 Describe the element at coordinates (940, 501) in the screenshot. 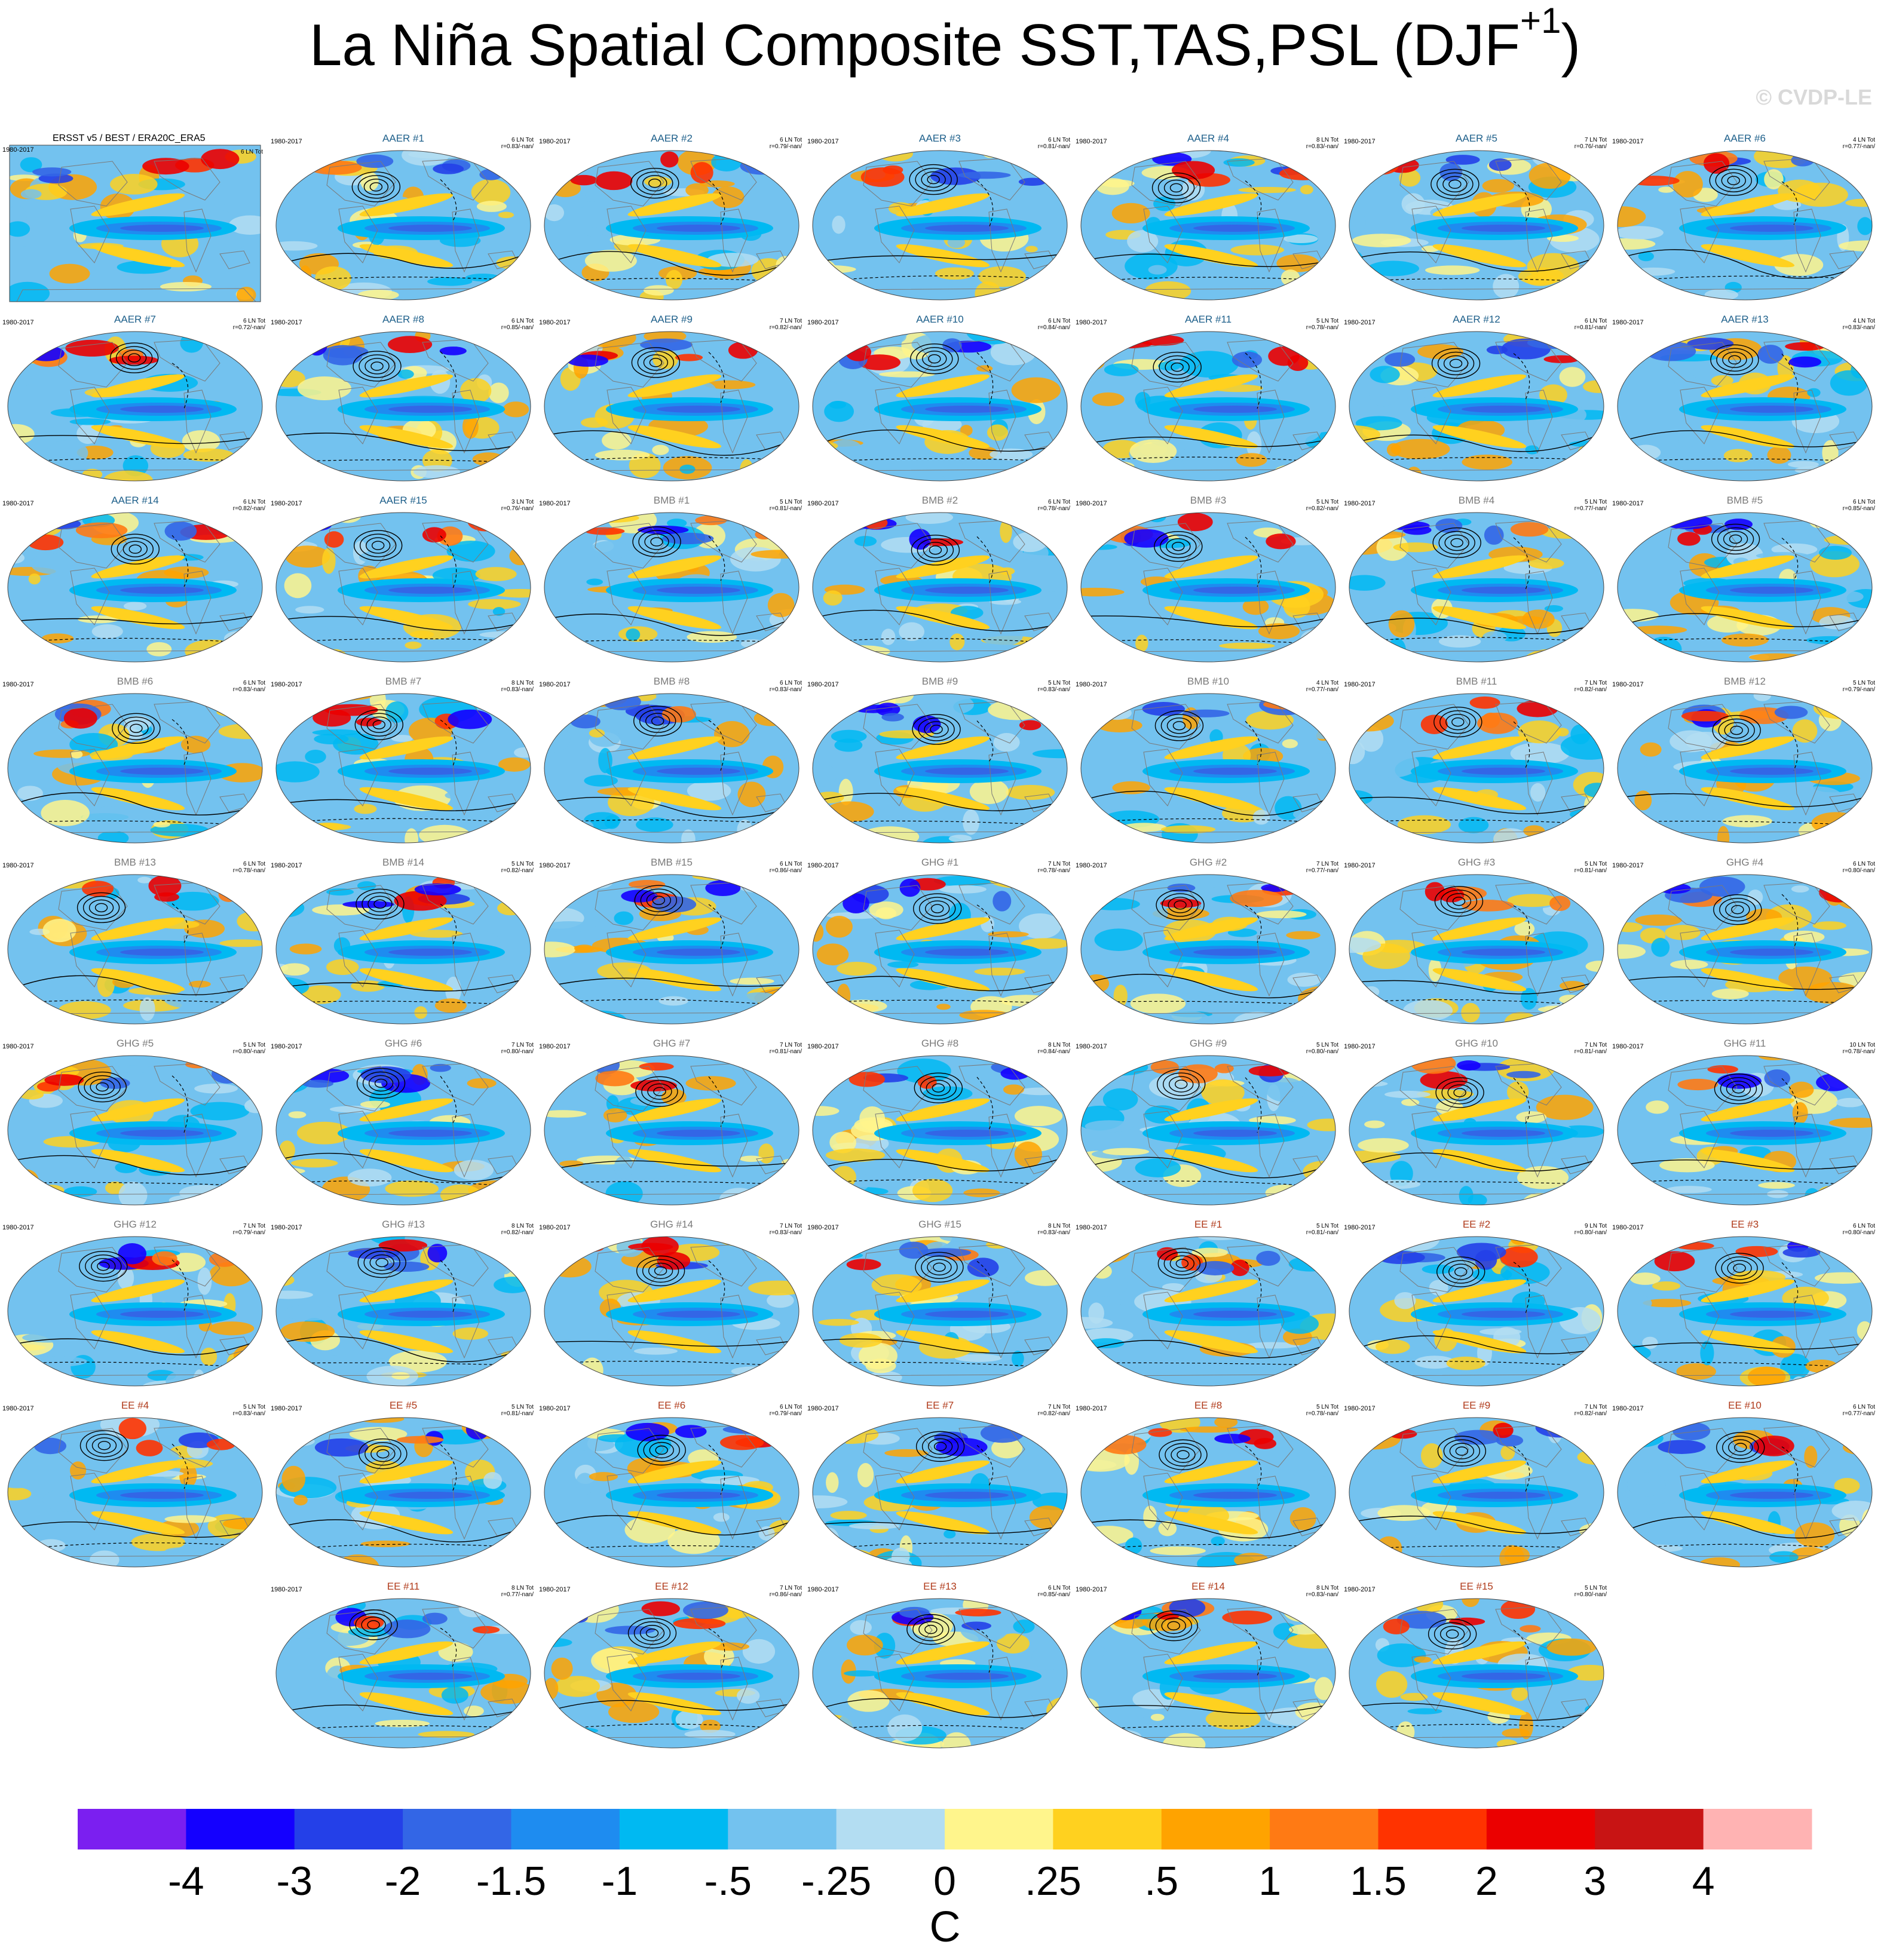

I see `panel-title: BMB #2` at that location.